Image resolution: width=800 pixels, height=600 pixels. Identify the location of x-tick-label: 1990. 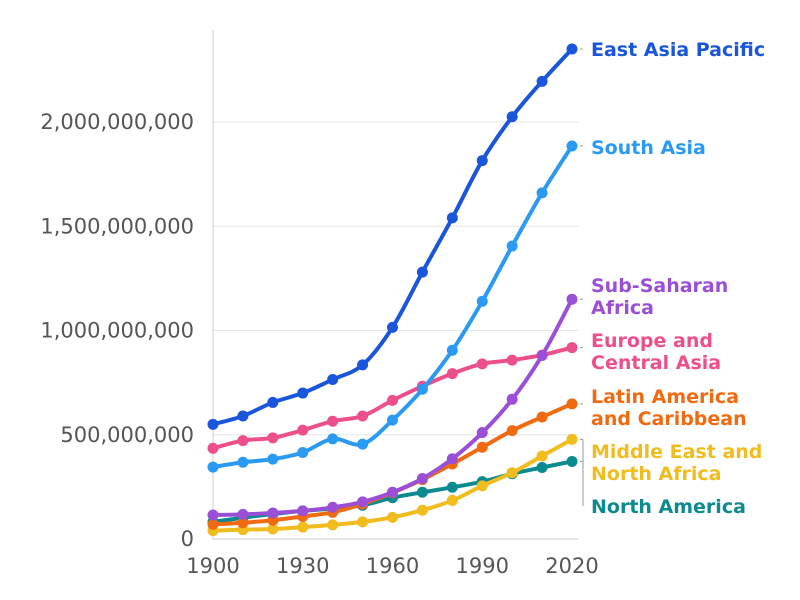
(482, 566).